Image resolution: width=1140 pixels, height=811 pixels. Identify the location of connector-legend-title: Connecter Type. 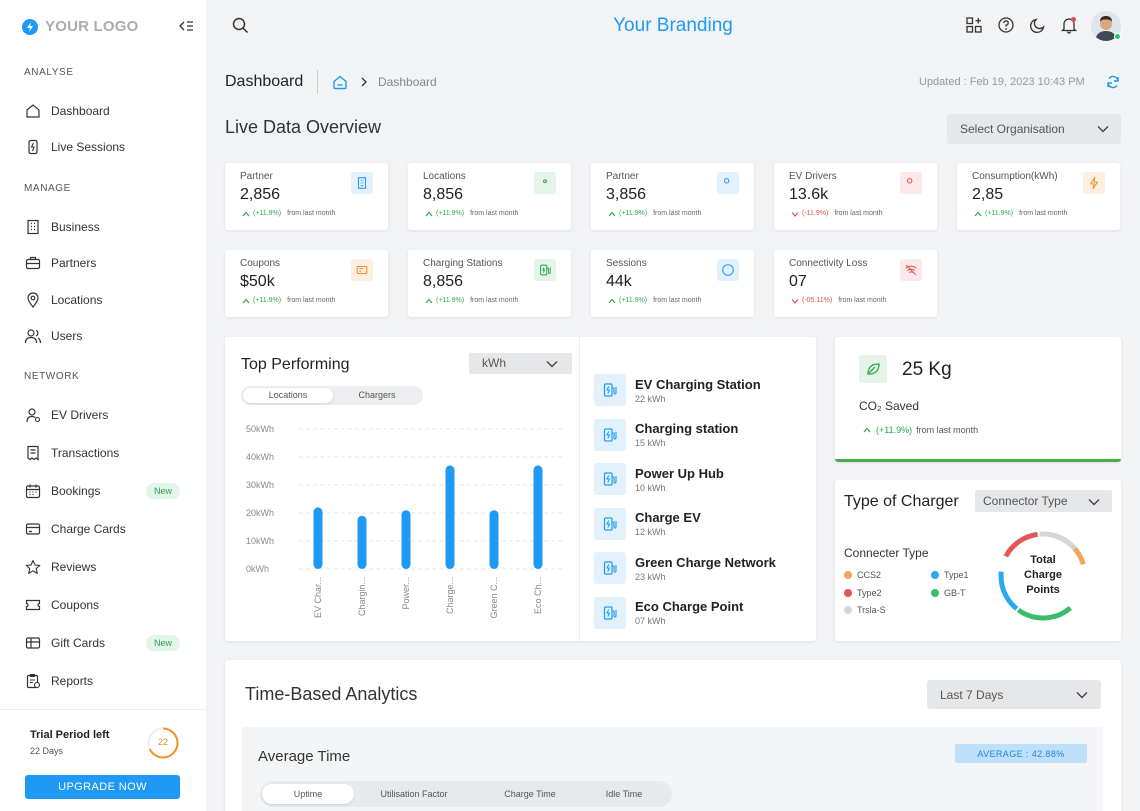
(886, 553).